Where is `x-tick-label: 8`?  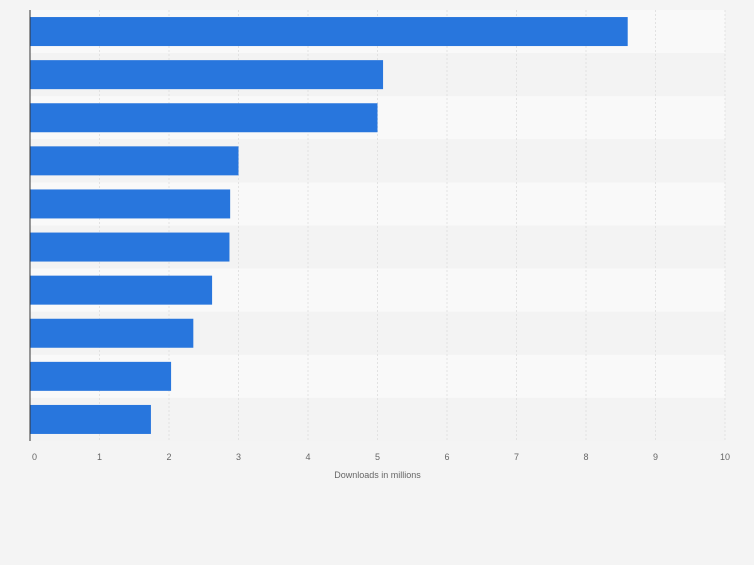
x-tick-label: 8 is located at coordinates (585, 457).